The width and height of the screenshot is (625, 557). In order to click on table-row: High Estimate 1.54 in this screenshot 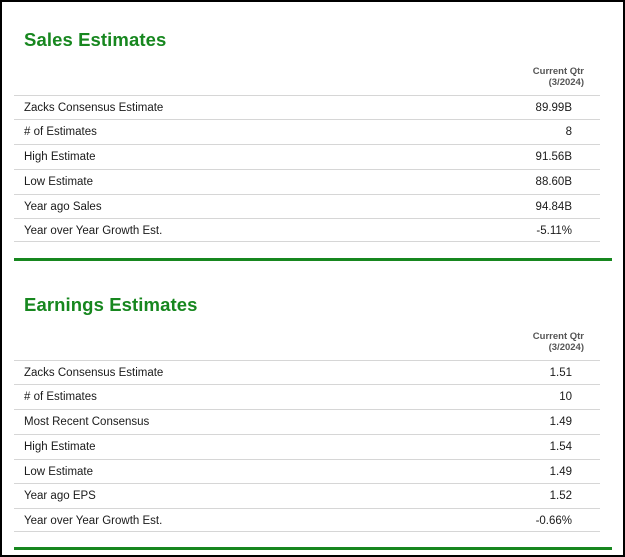, I will do `click(307, 446)`.